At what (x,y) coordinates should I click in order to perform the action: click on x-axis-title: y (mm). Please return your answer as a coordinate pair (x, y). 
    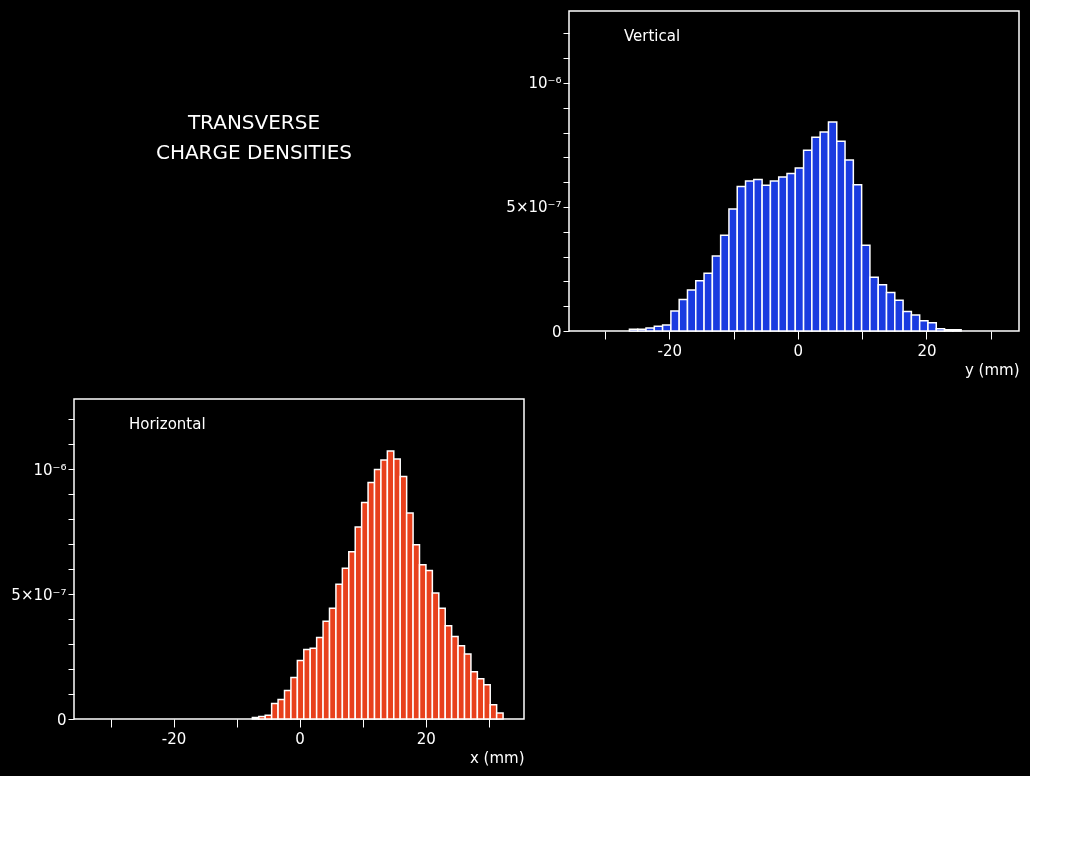
    Looking at the image, I should click on (992, 369).